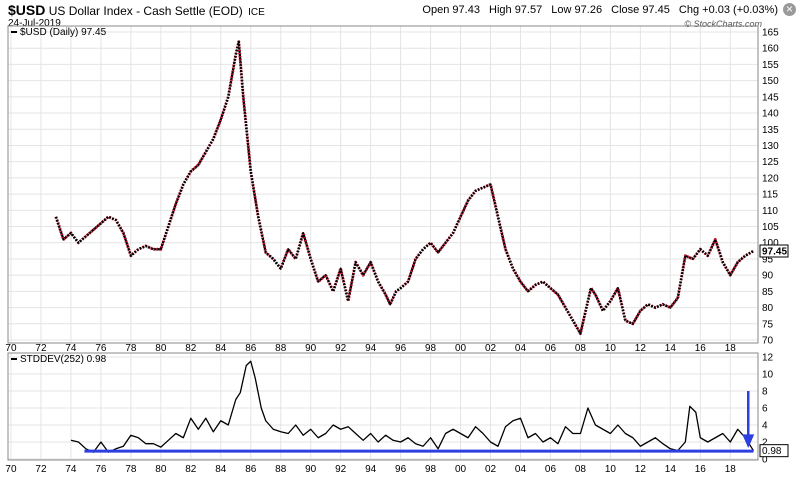 This screenshot has height=479, width=800. I want to click on y-tick-label: 2, so click(765, 443).